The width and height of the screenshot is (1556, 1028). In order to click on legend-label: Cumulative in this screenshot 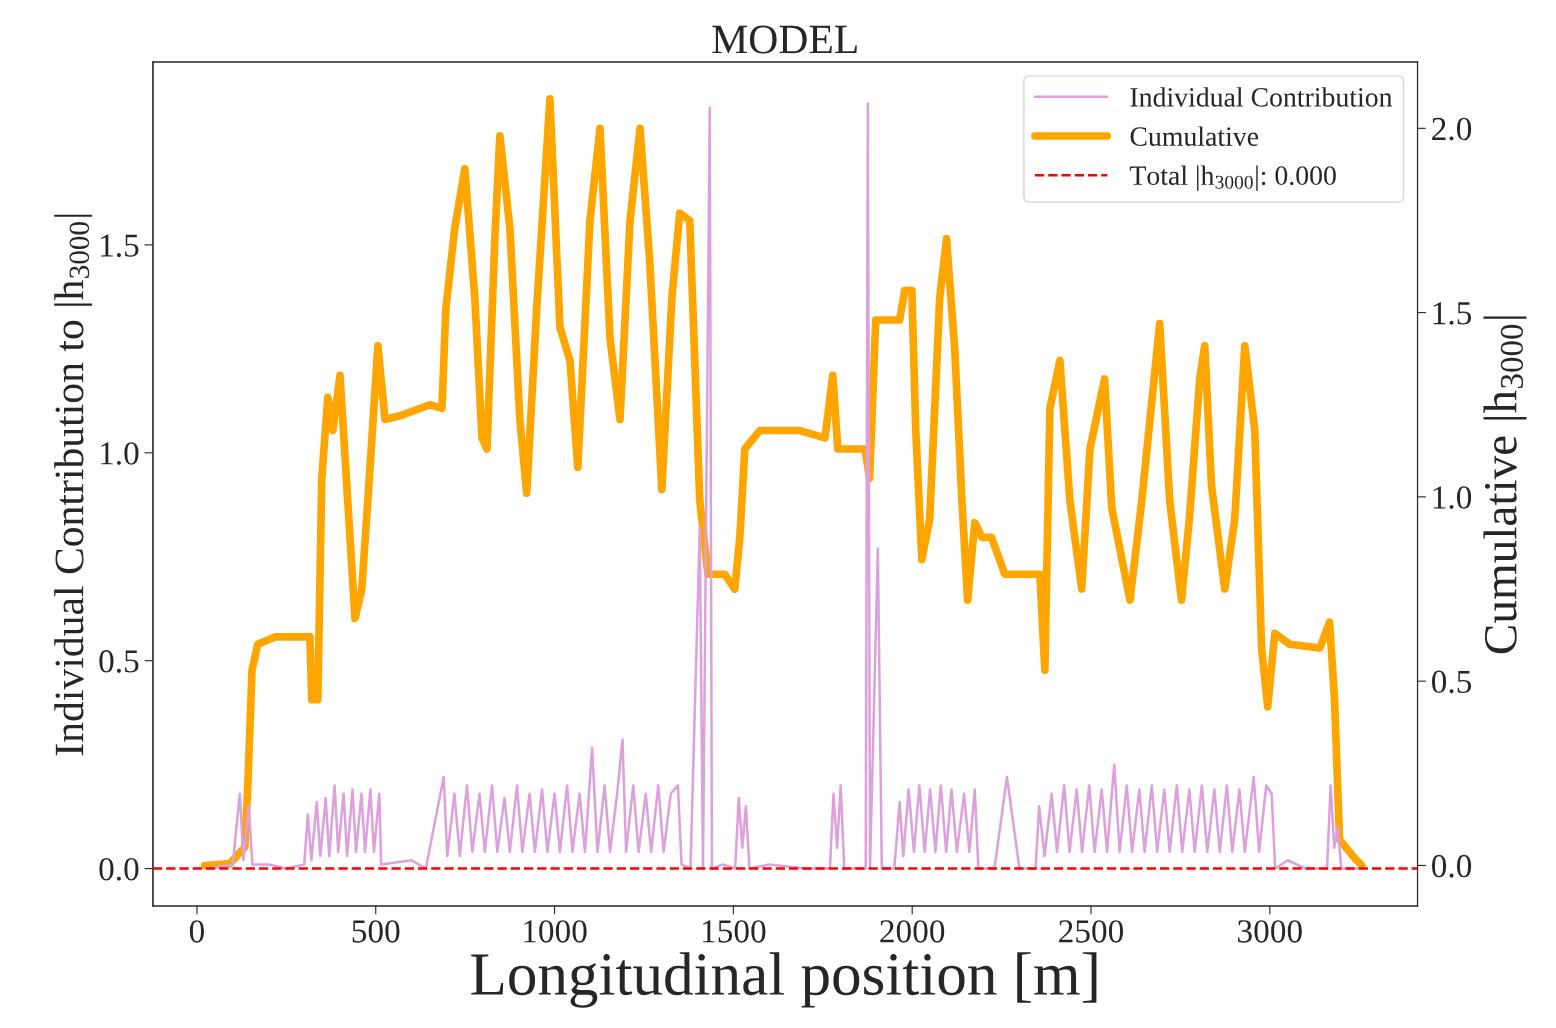, I will do `click(1194, 136)`.